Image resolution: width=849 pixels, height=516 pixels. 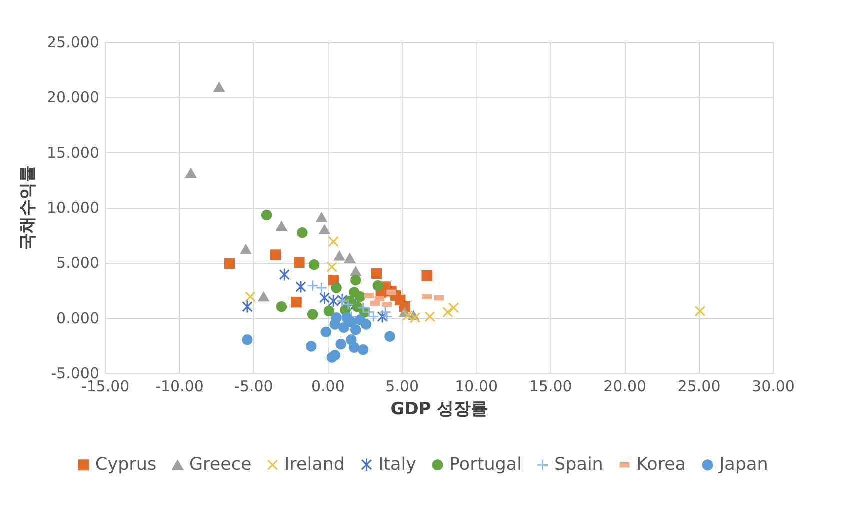 I want to click on x-tick-label: 30.00, so click(x=773, y=387).